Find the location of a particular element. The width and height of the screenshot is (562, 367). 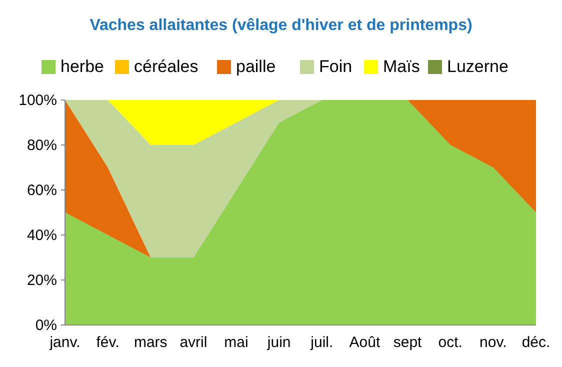

legend-entry: Maïs is located at coordinates (392, 66).